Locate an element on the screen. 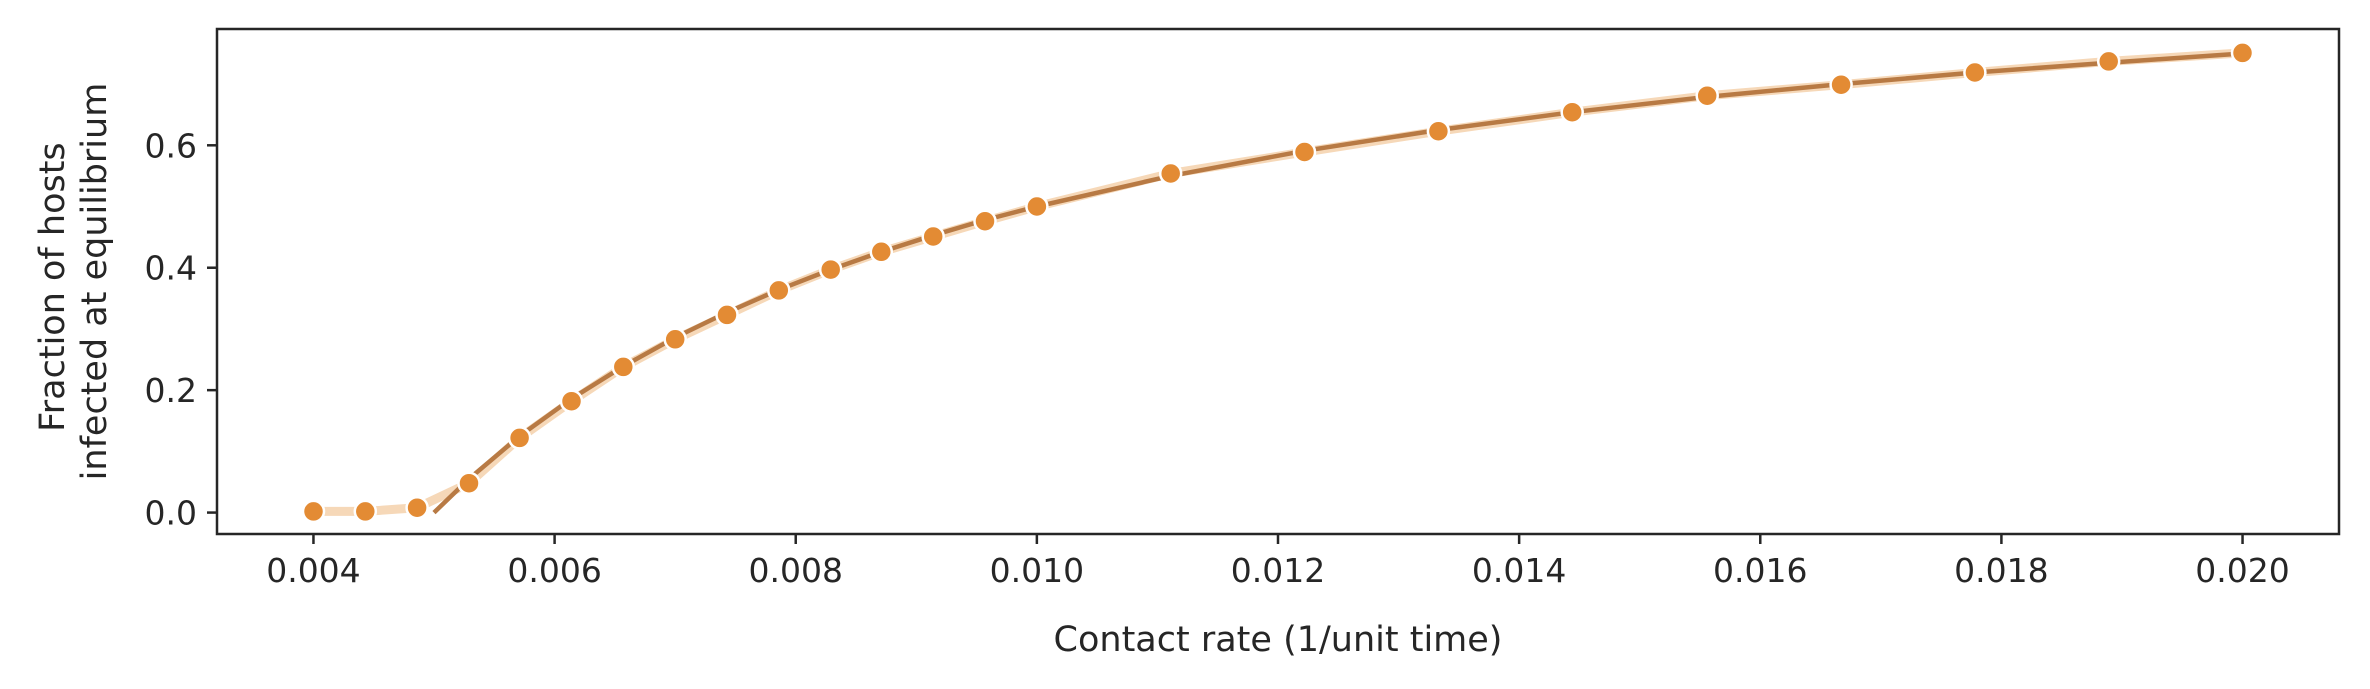 The image size is (2370, 689). y-tick-label: 0.0 is located at coordinates (171, 513).